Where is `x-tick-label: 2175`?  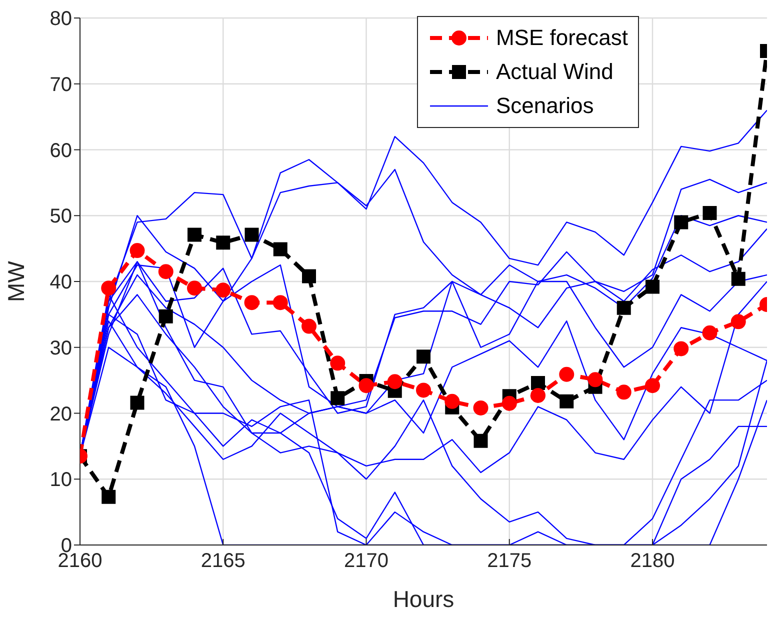 x-tick-label: 2175 is located at coordinates (509, 561).